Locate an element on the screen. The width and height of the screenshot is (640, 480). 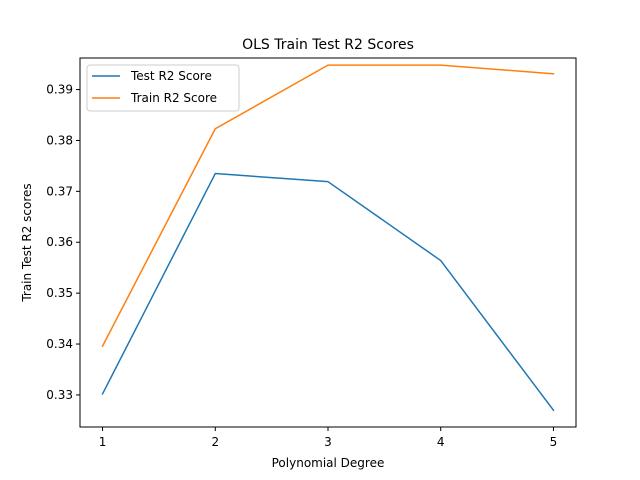
x-tick-label: 5 is located at coordinates (554, 442).